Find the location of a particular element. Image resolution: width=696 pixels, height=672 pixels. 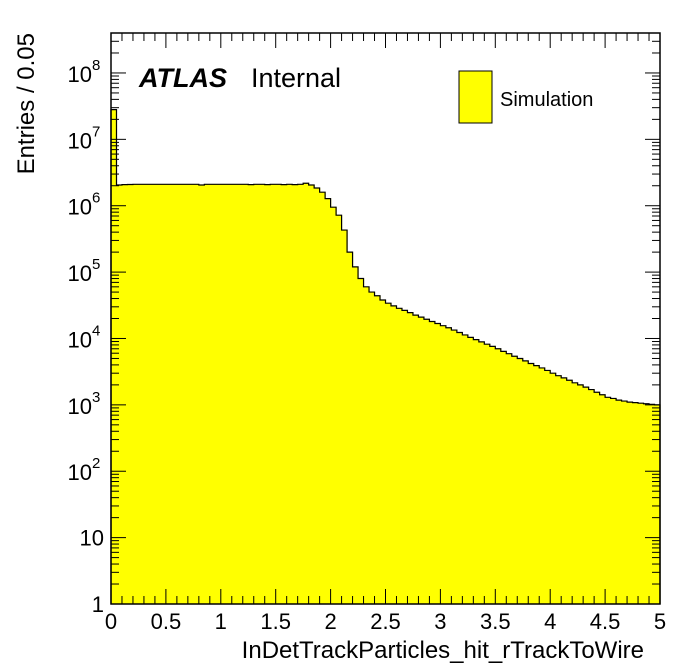

x-tick-label: 3.5 is located at coordinates (495, 621).